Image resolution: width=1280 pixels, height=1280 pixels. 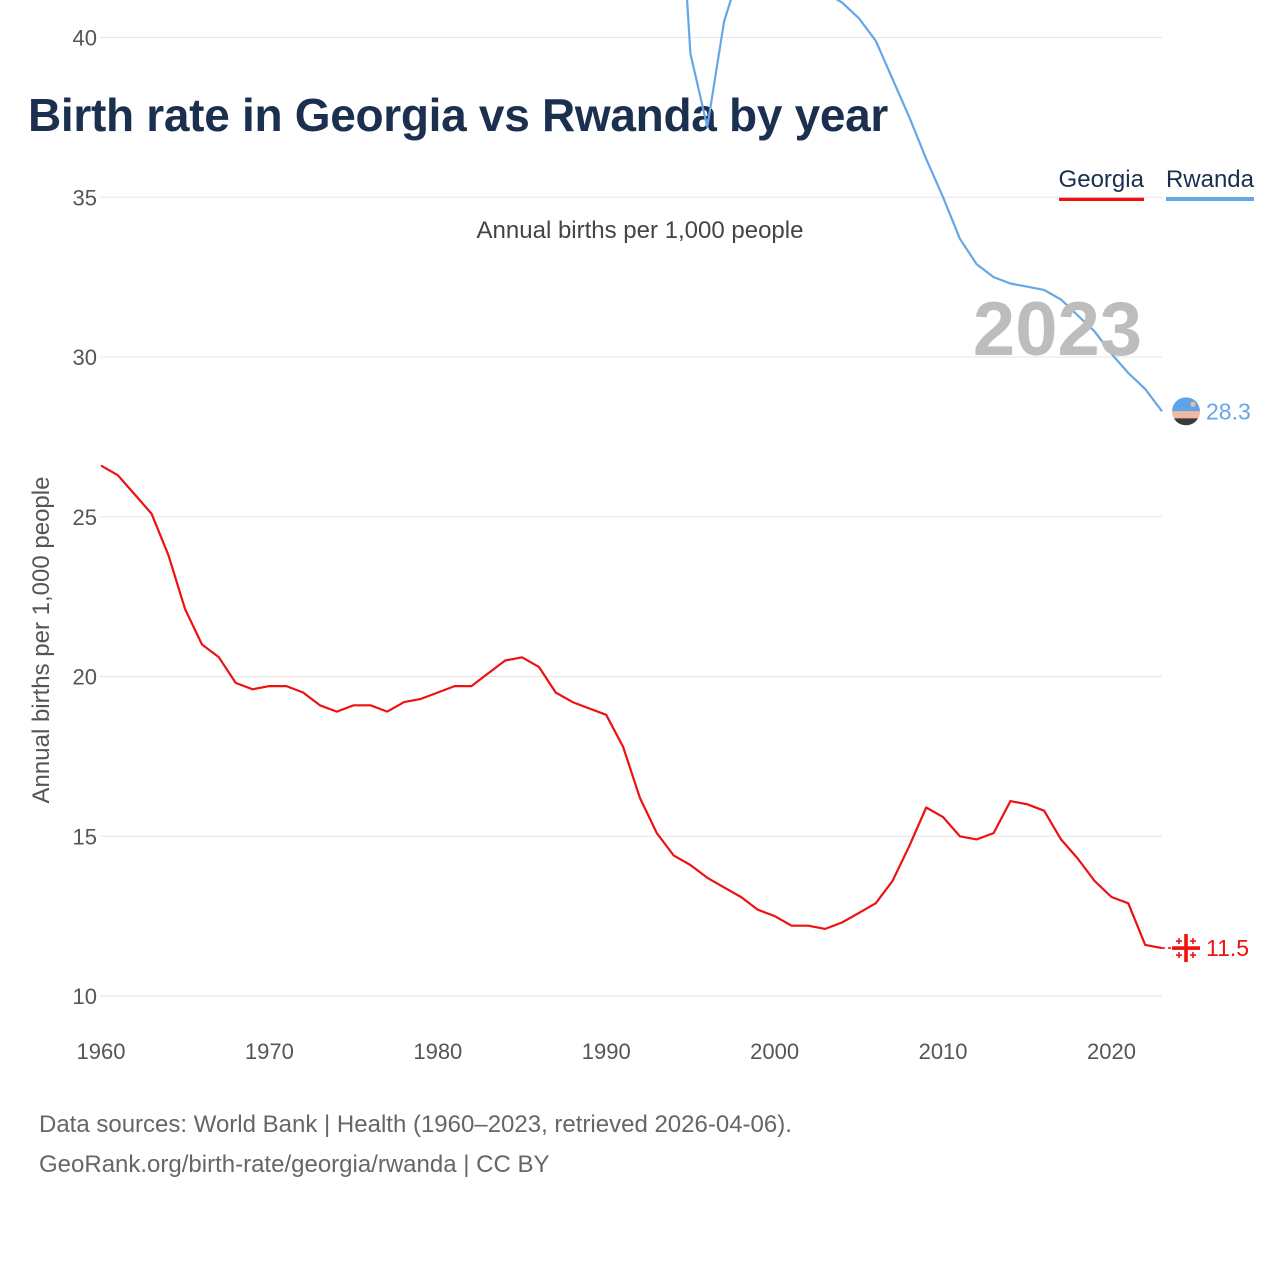 I want to click on y-tick-label: 35, so click(x=85, y=197).